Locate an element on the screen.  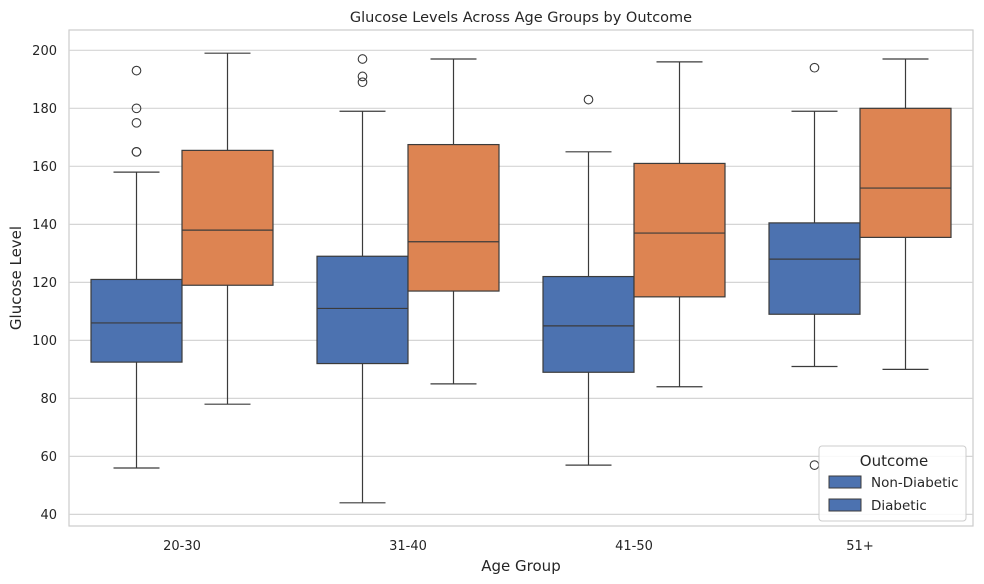
legend: Outcome Non-Diabetic Diabetic is located at coordinates (892, 483).